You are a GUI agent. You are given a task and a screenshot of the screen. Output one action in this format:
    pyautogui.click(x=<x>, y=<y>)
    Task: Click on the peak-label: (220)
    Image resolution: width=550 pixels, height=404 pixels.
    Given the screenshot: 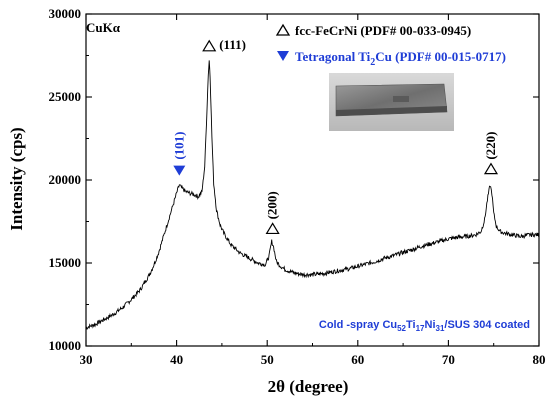 What is the action you would take?
    pyautogui.click(x=490, y=145)
    